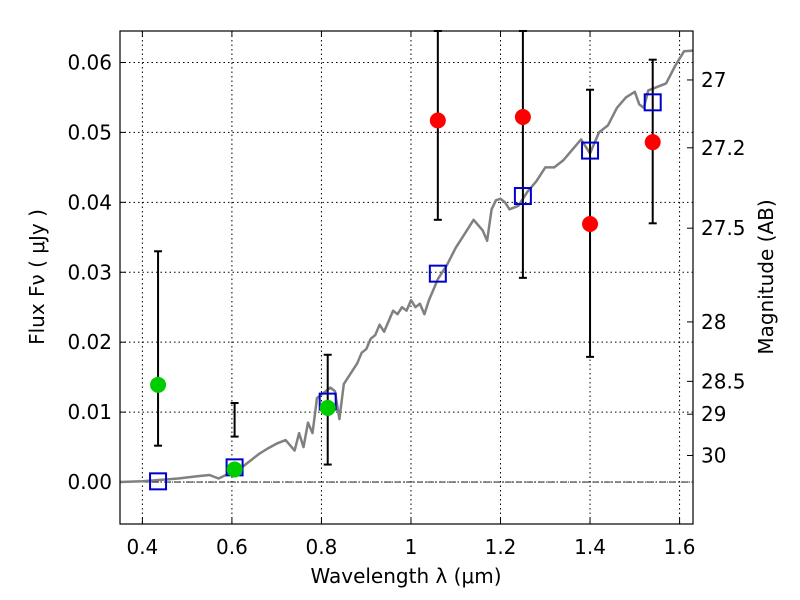 The width and height of the screenshot is (800, 600). What do you see at coordinates (89, 272) in the screenshot?
I see `y-tick-label: 0.03` at bounding box center [89, 272].